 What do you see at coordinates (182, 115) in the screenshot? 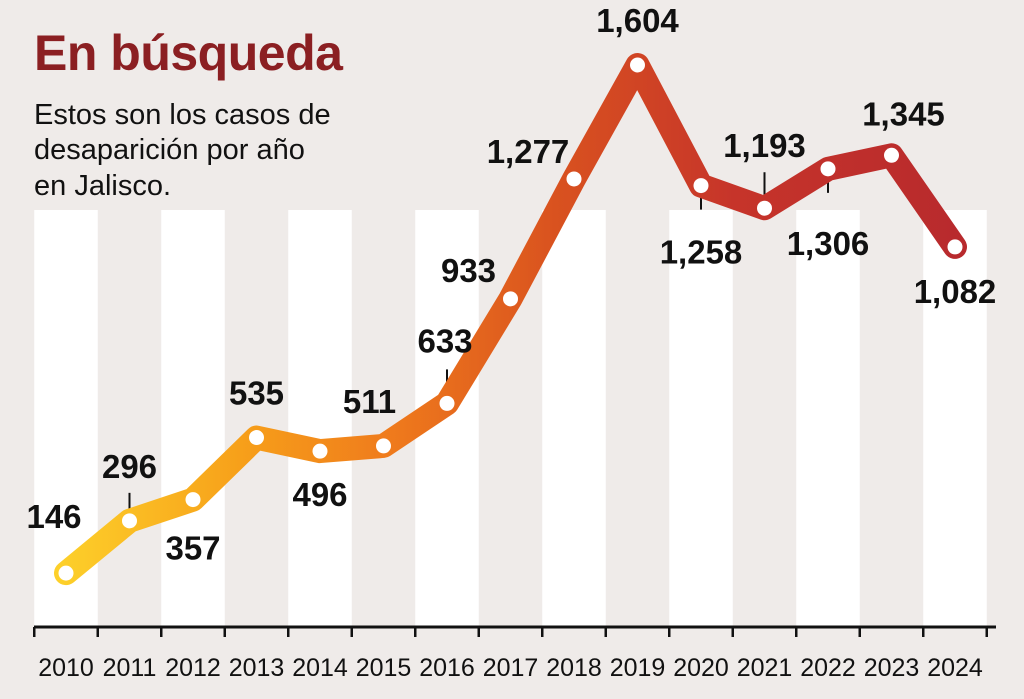
I see `subtitle-line: Estos son los casos de` at bounding box center [182, 115].